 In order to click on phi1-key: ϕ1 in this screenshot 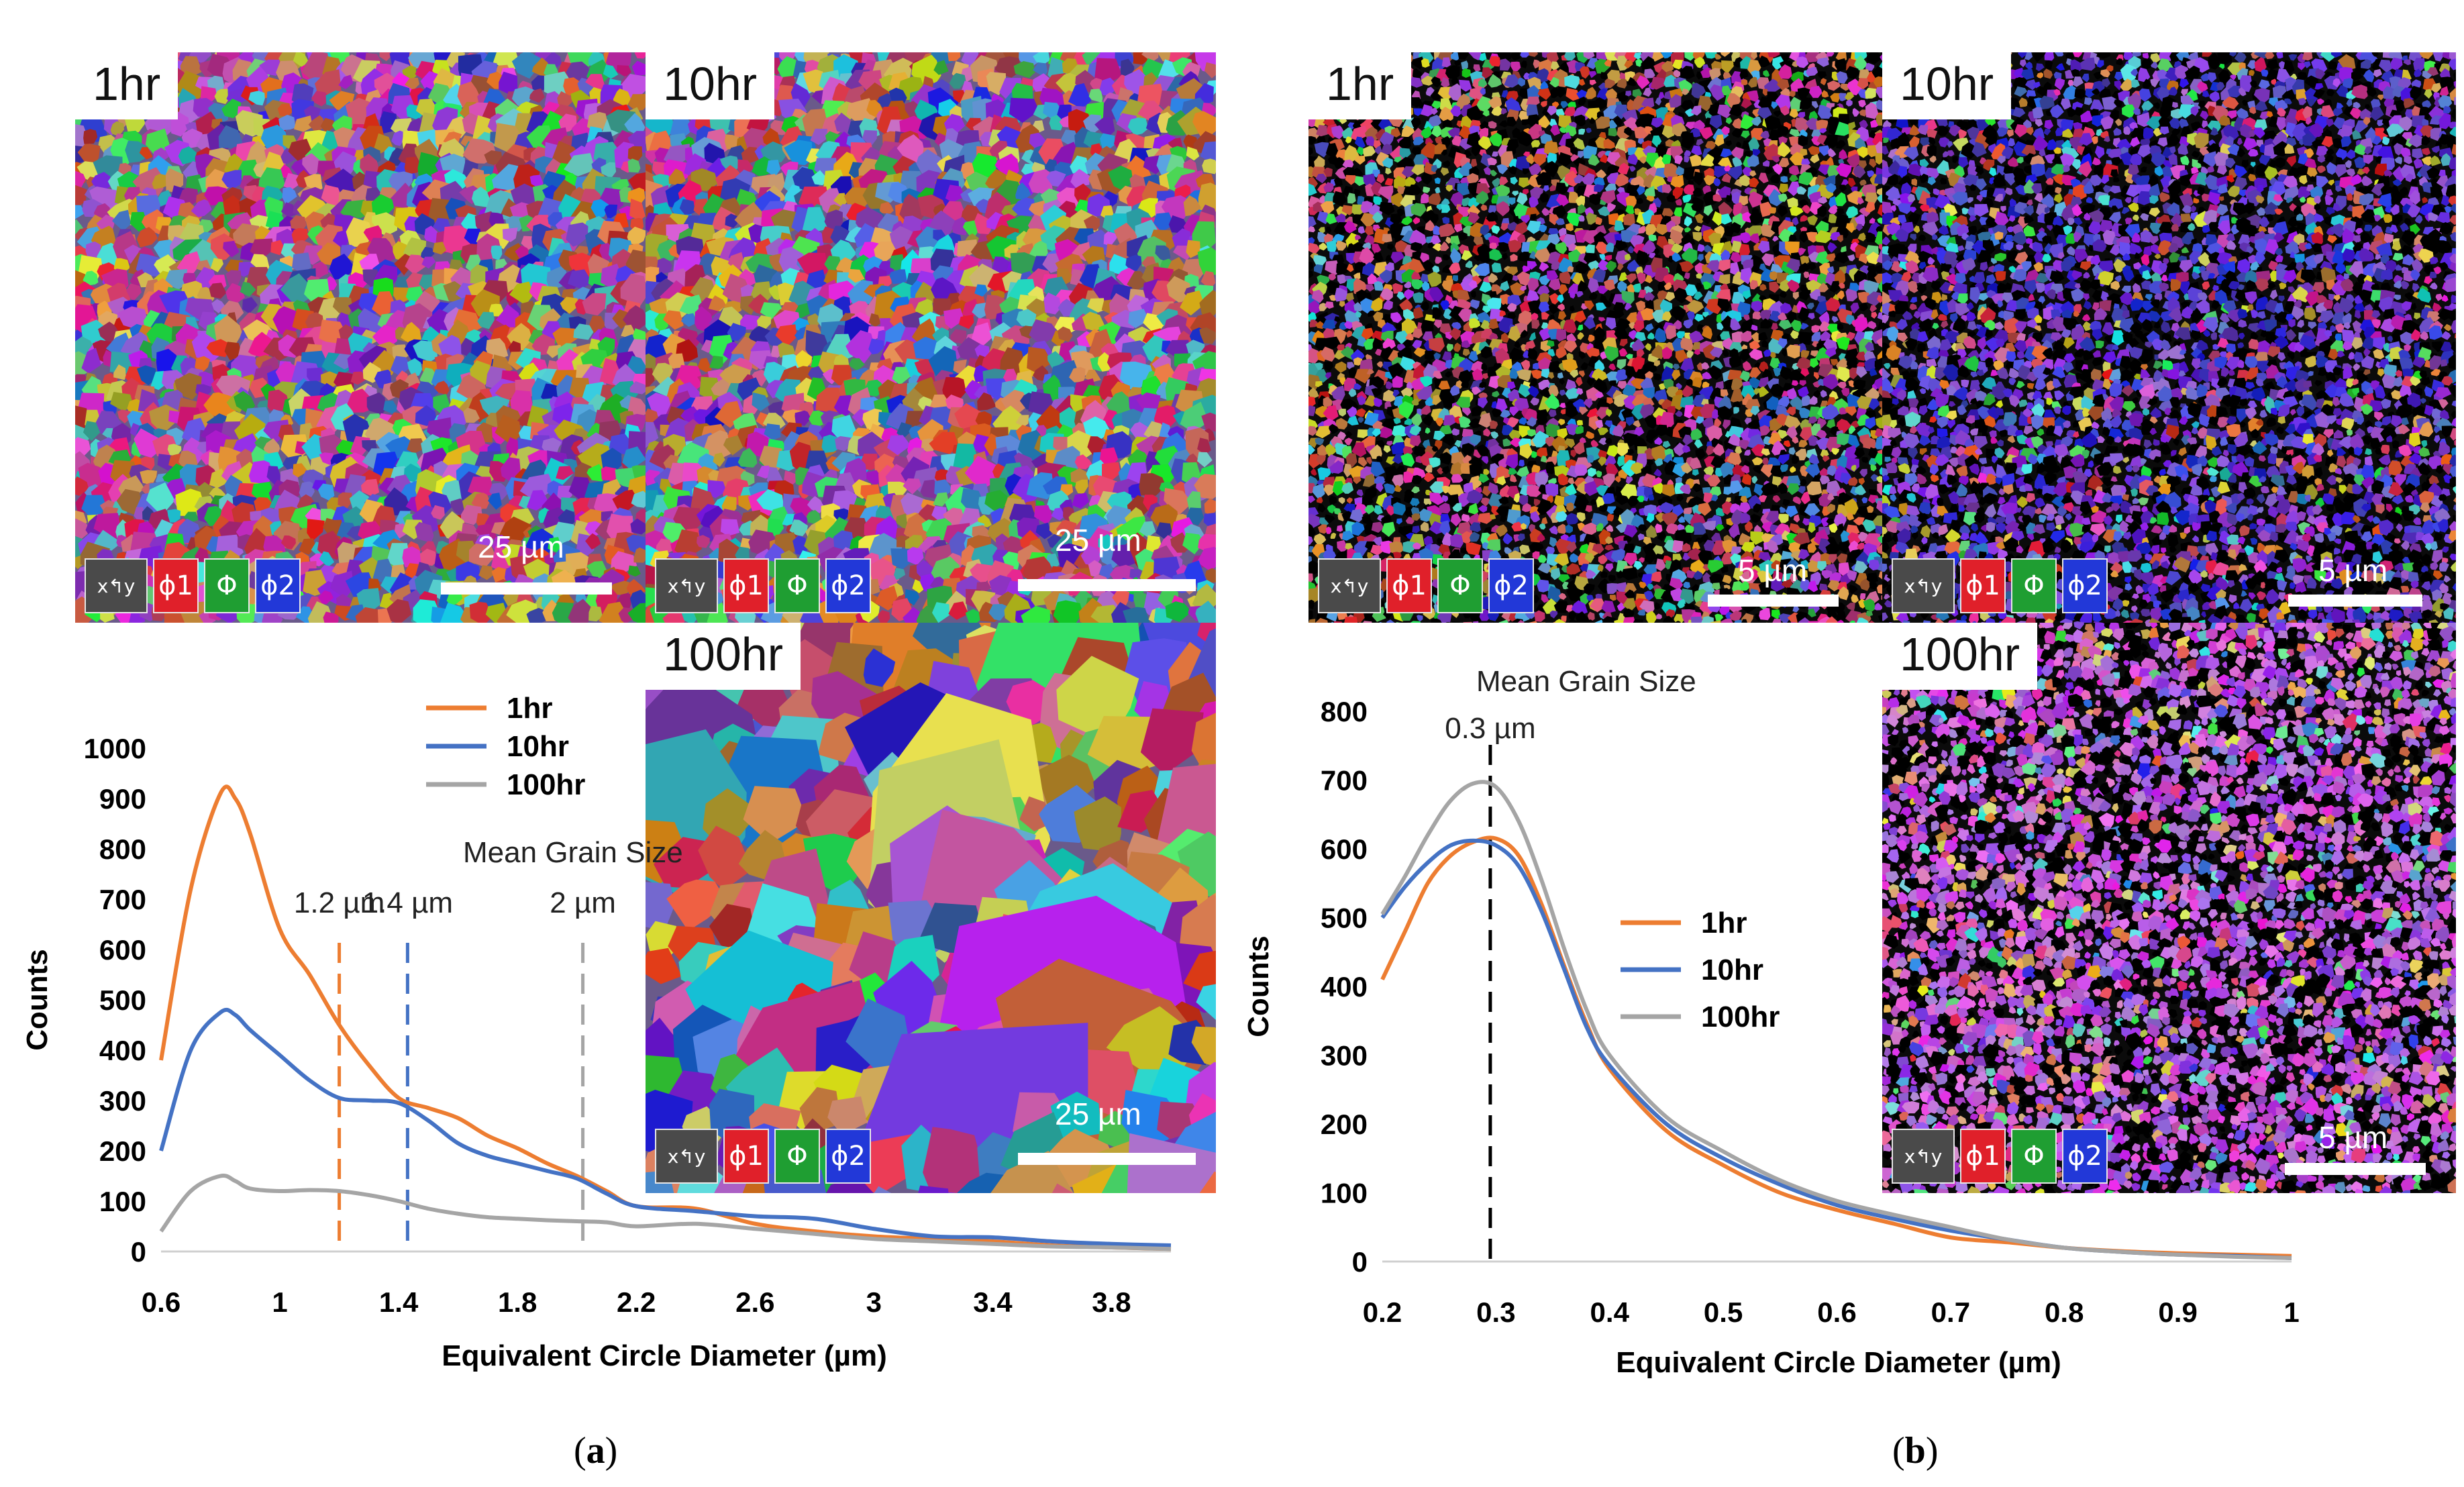, I will do `click(746, 585)`.